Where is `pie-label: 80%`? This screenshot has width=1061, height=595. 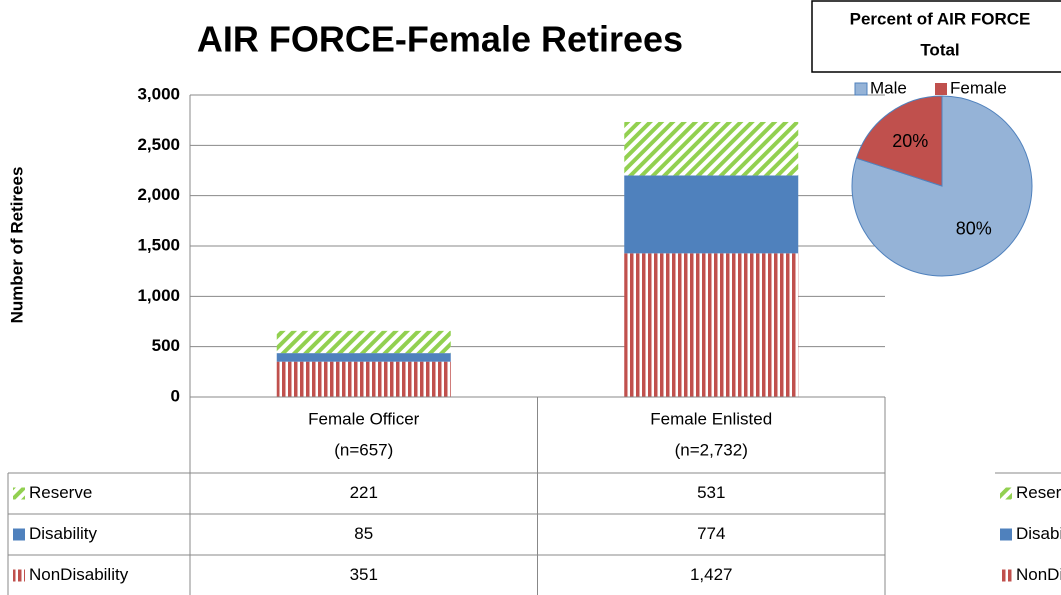 pie-label: 80% is located at coordinates (974, 228).